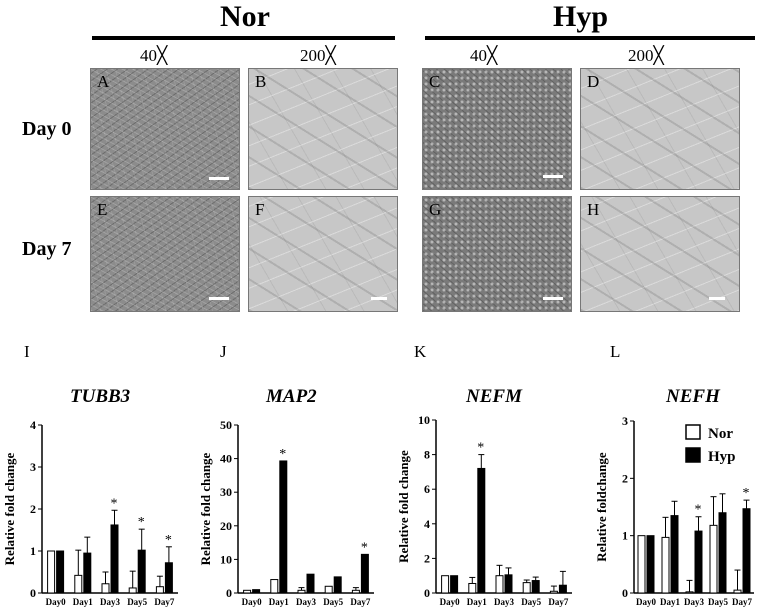  Describe the element at coordinates (693, 455) in the screenshot. I see `legend-swatch-hyp` at that location.